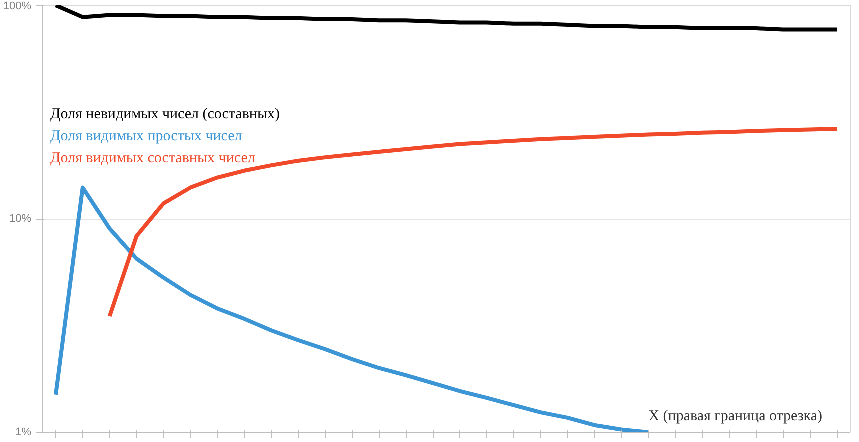 The image size is (859, 442). I want to click on text: Доля видимых простых чисел, so click(146, 136).